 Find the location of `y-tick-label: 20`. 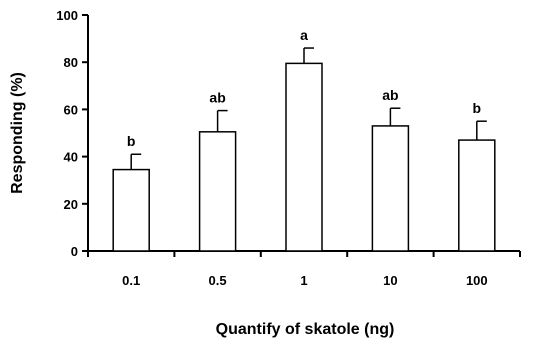

y-tick-label: 20 is located at coordinates (71, 204).